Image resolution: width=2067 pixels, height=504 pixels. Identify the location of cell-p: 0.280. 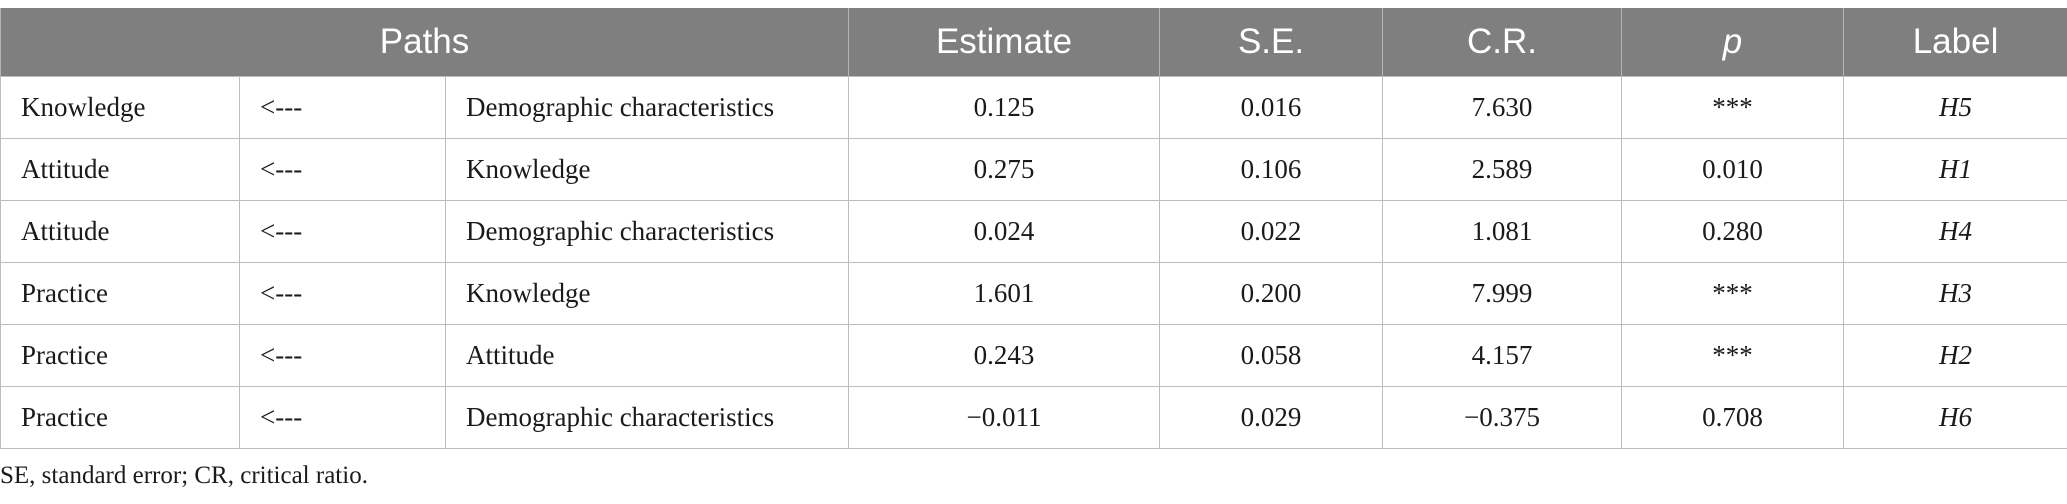
(1733, 231).